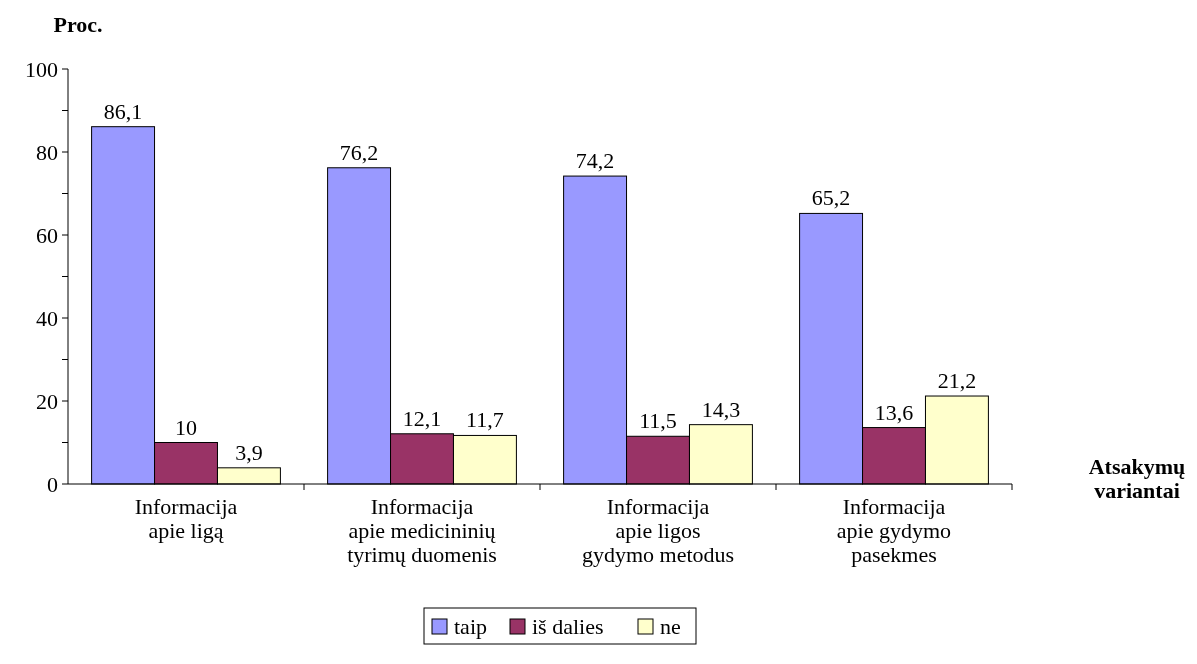 The width and height of the screenshot is (1197, 664). What do you see at coordinates (568, 626) in the screenshot?
I see `legend-label: iš dalies` at bounding box center [568, 626].